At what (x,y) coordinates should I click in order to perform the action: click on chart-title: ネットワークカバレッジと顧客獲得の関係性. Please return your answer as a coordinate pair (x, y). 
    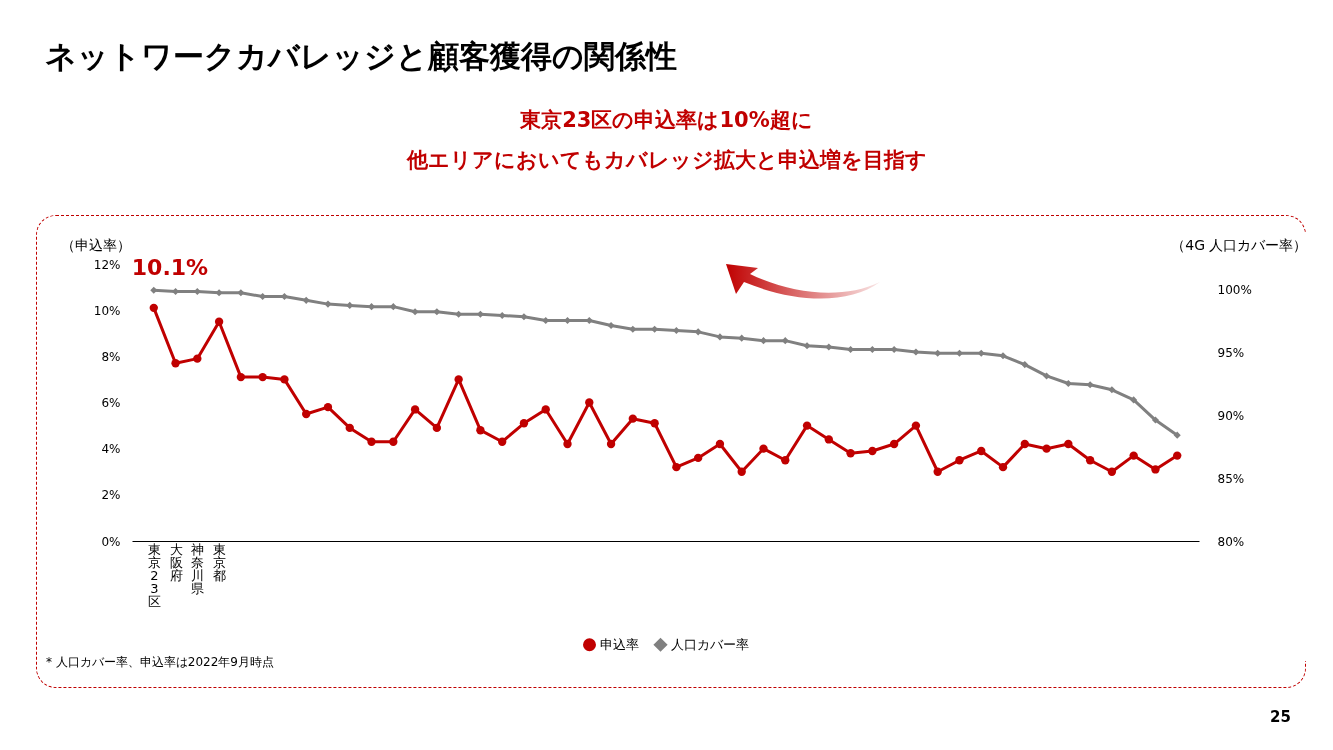
    Looking at the image, I should click on (361, 56).